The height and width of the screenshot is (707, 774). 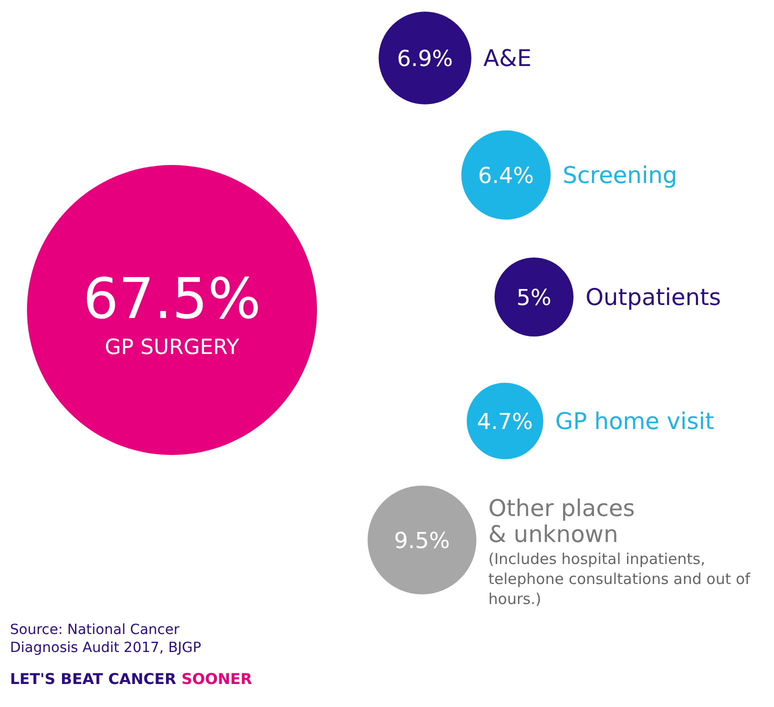 What do you see at coordinates (422, 541) in the screenshot?
I see `data-label: 9.5%` at bounding box center [422, 541].